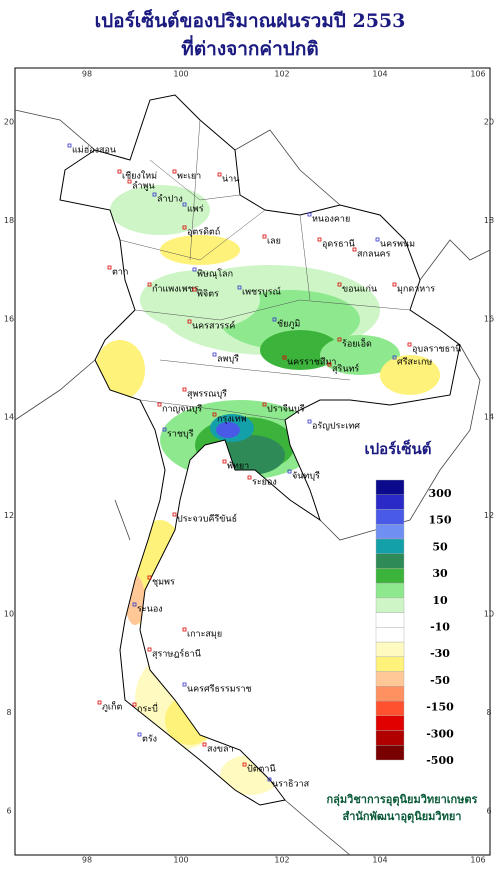  I want to click on province-label: อุตรดิตถ์, so click(203, 232).